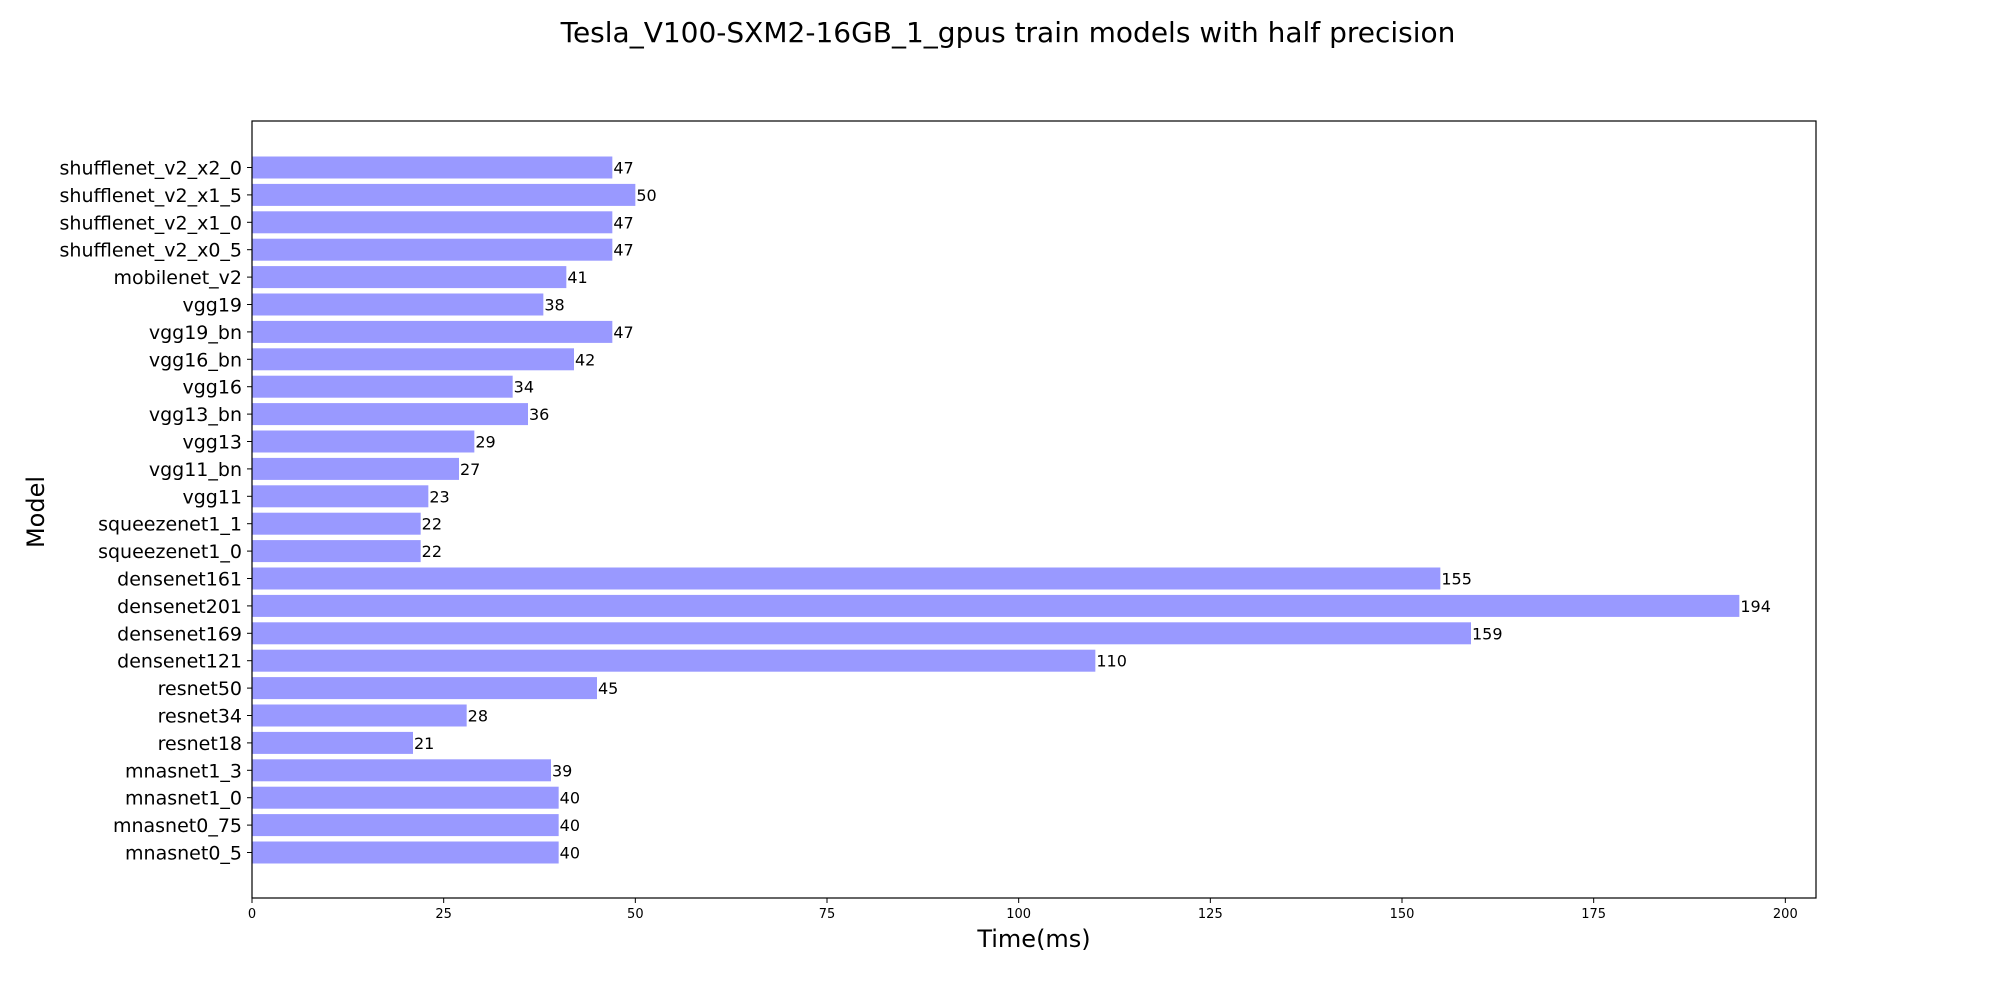  I want to click on x-tick-label-50: 50, so click(635, 914).